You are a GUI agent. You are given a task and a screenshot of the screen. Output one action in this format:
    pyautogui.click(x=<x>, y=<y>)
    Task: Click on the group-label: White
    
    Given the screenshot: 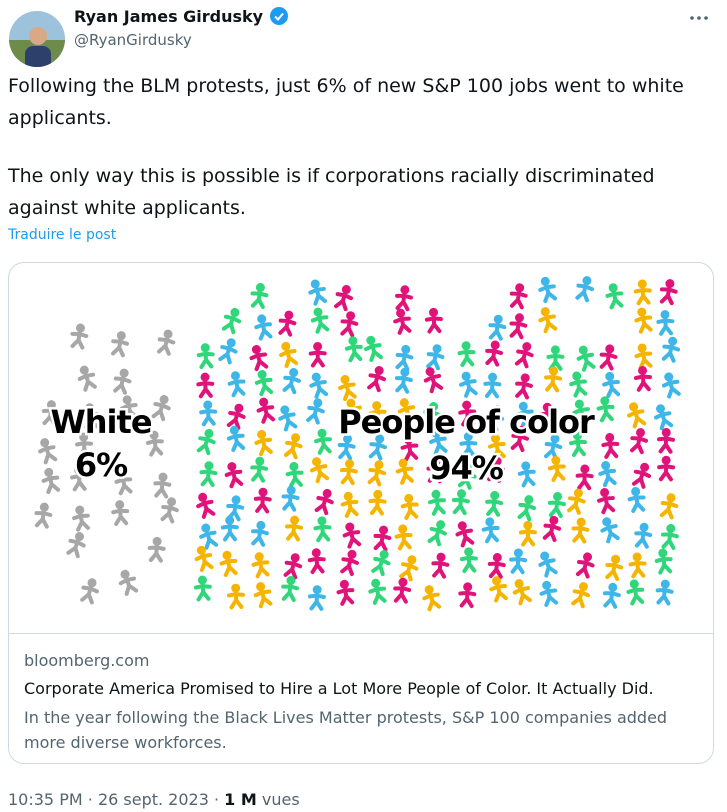 What is the action you would take?
    pyautogui.click(x=100, y=422)
    